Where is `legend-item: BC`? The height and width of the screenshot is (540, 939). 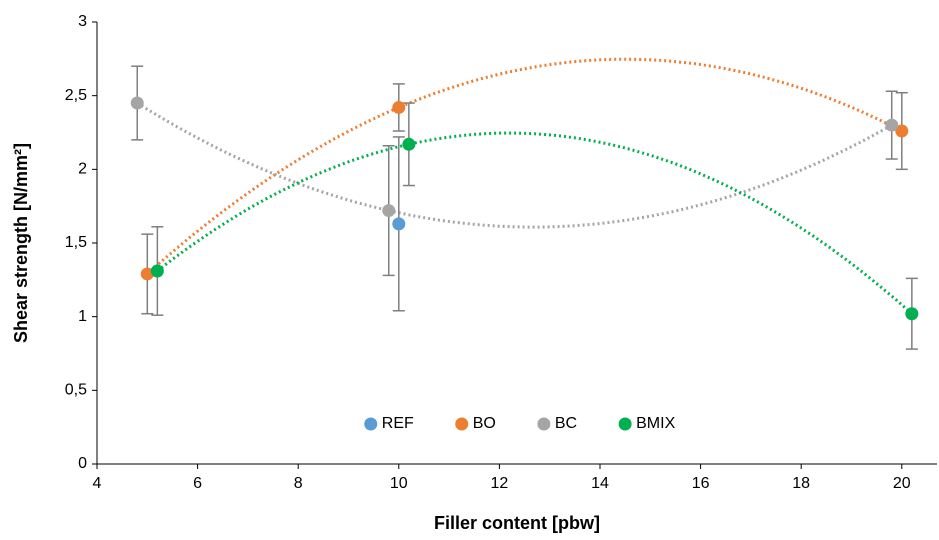
legend-item: BC is located at coordinates (557, 423).